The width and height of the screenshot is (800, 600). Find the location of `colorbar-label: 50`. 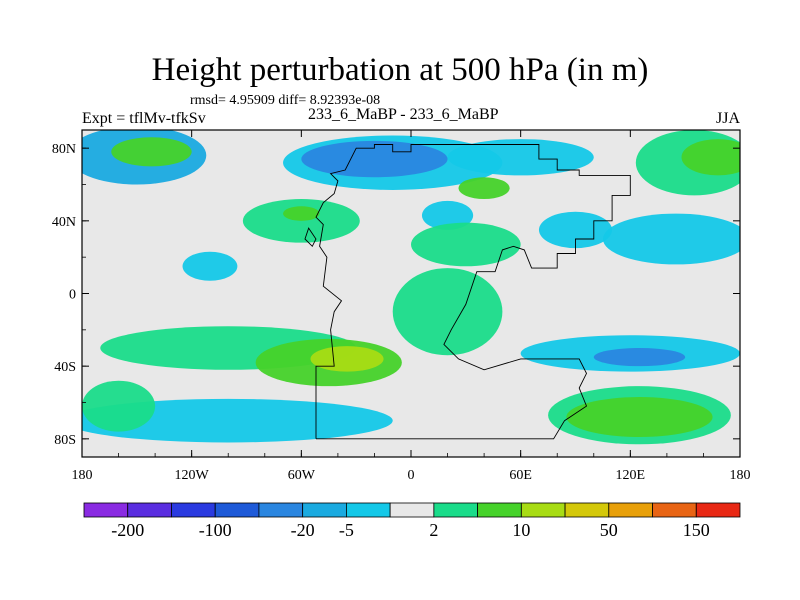

colorbar-label: 50 is located at coordinates (609, 530).